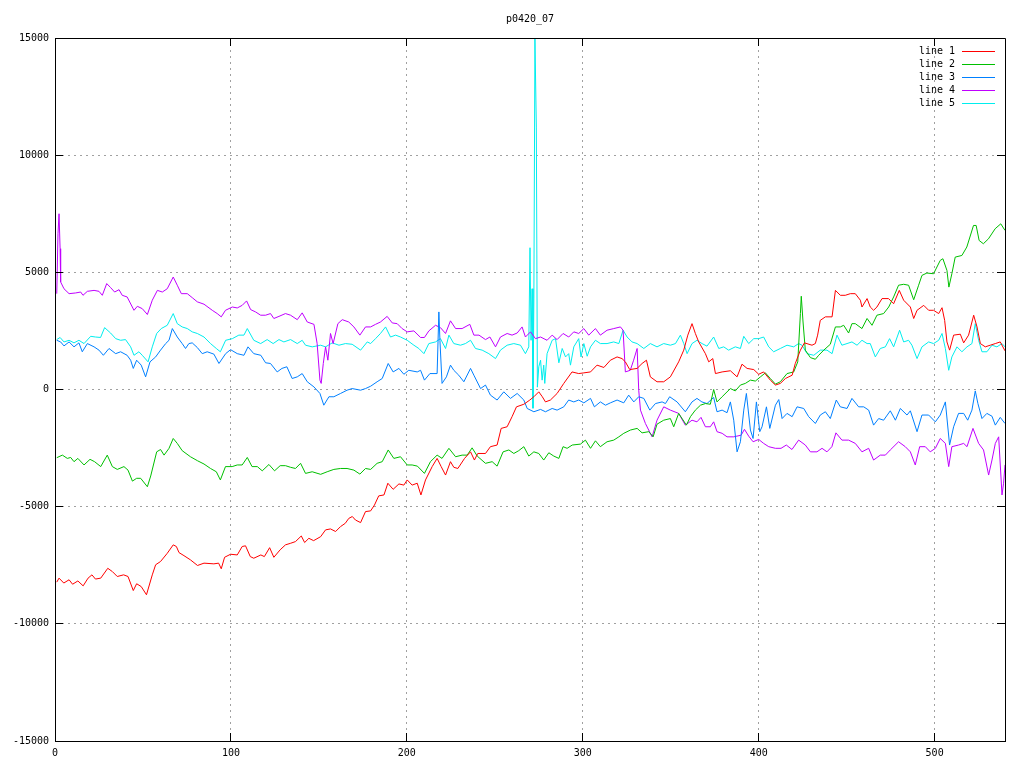  What do you see at coordinates (406, 752) in the screenshot?
I see `x-tick-label: 200` at bounding box center [406, 752].